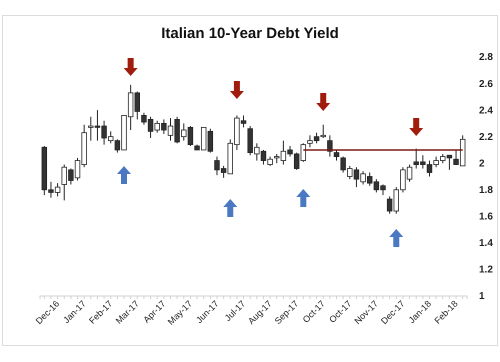 This screenshot has height=362, width=500. What do you see at coordinates (486, 190) in the screenshot?
I see `y-tick-label: 1.8` at bounding box center [486, 190].